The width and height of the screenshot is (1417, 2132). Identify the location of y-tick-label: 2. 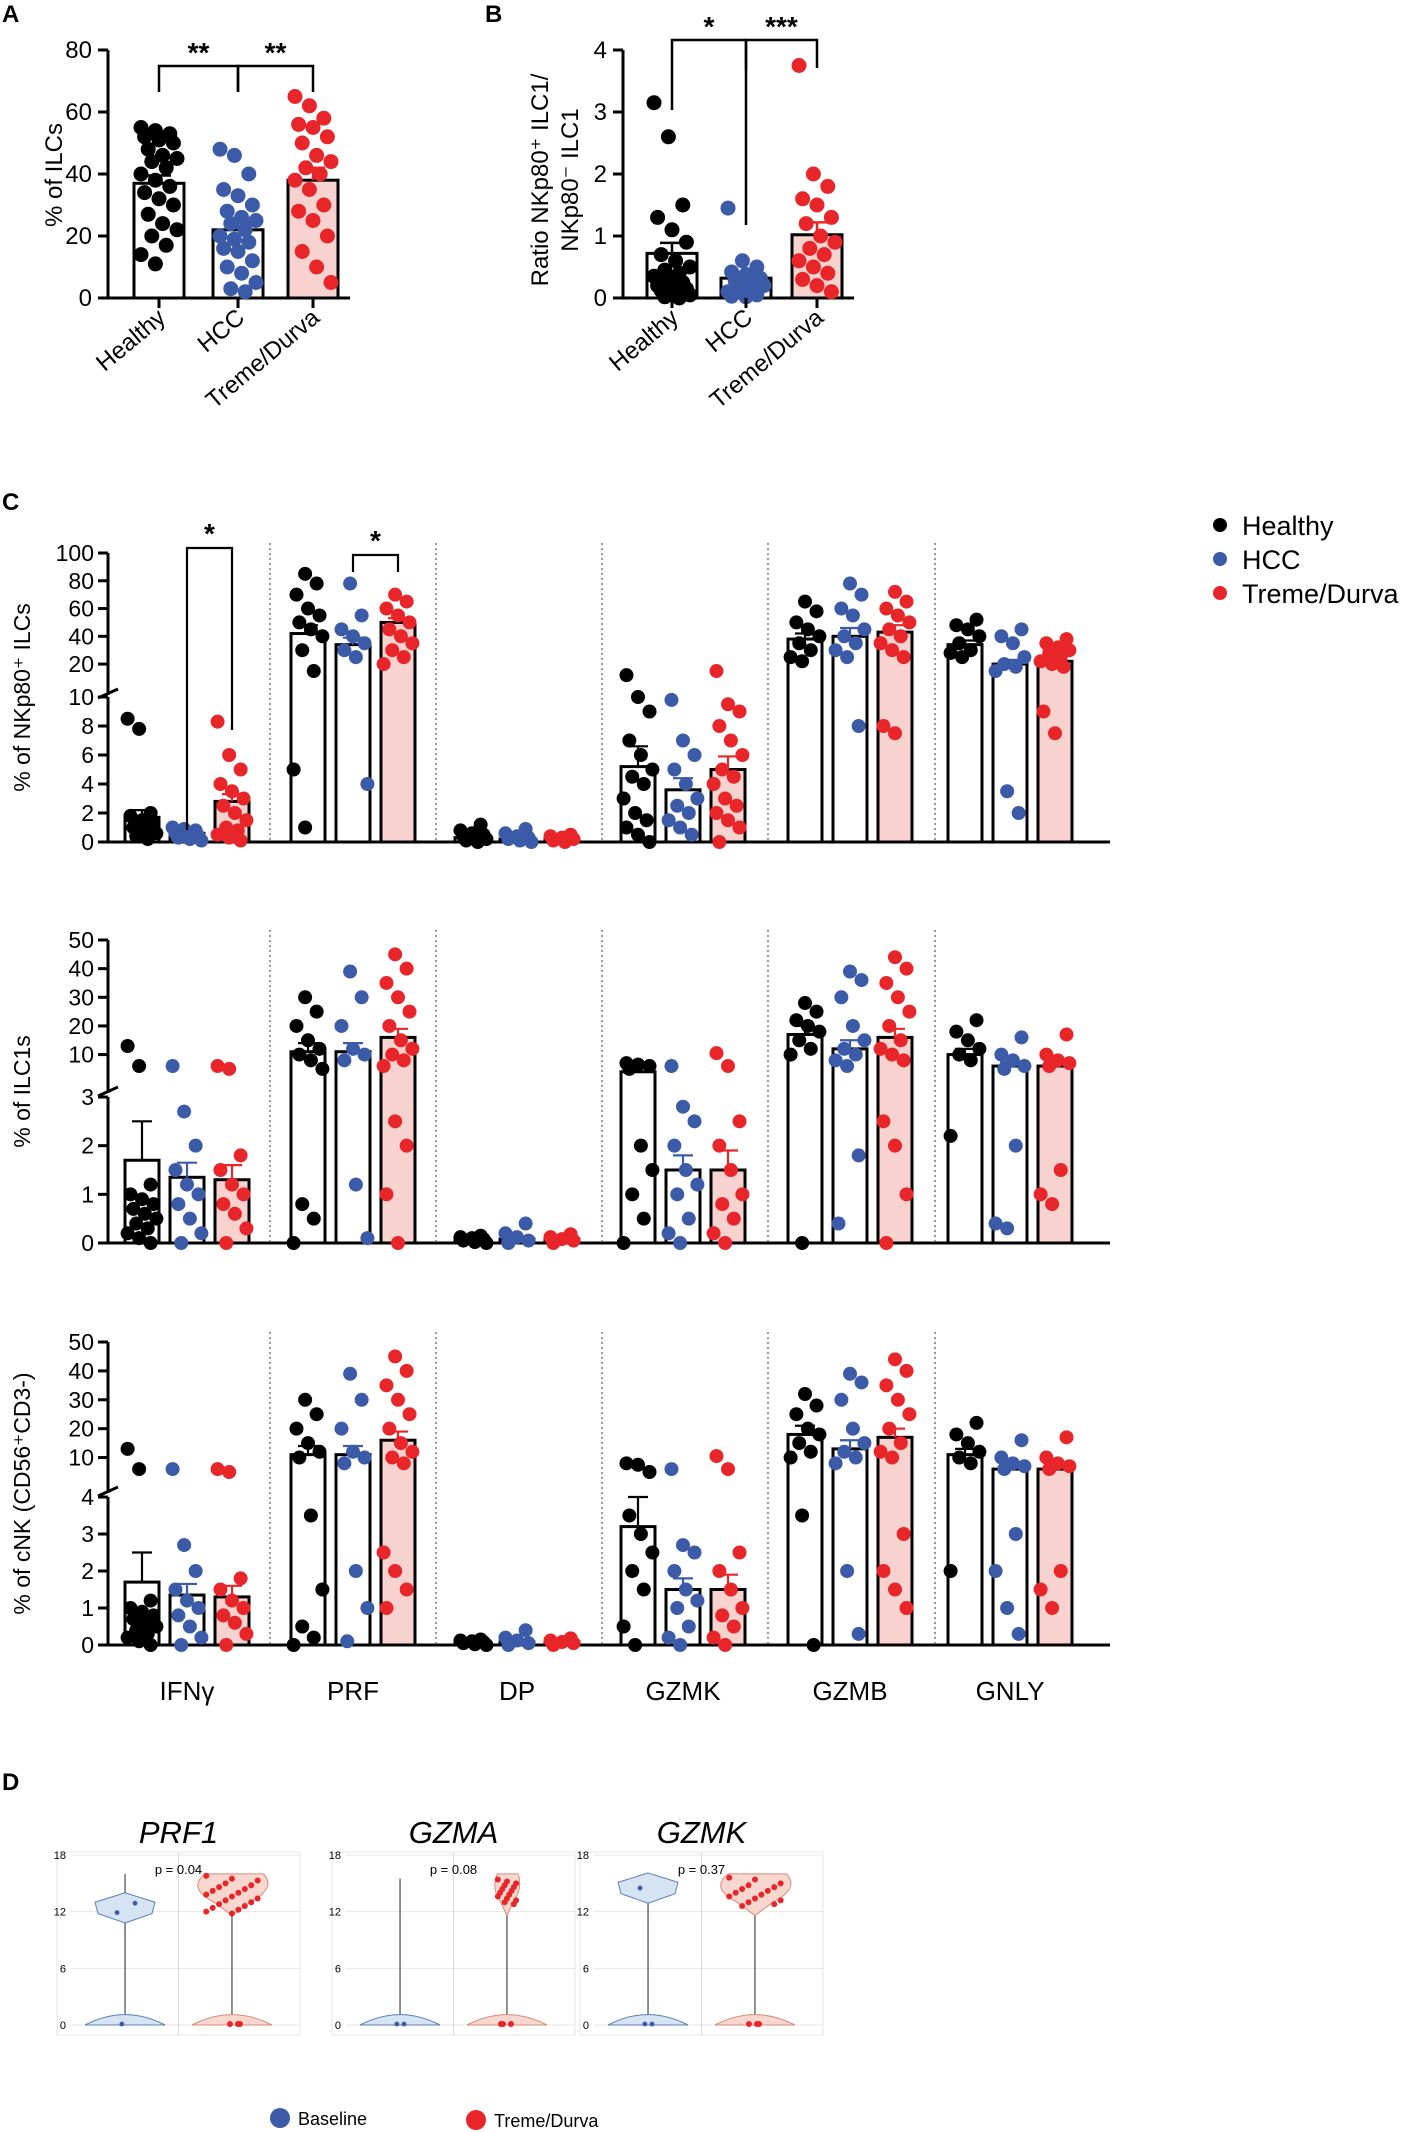
(87, 1571).